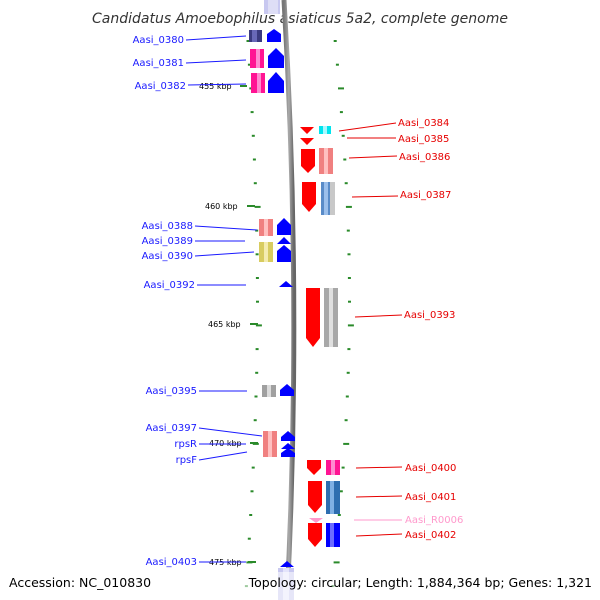  What do you see at coordinates (167, 241) in the screenshot?
I see `gene-label-aasi-0389: Aasi_0389` at bounding box center [167, 241].